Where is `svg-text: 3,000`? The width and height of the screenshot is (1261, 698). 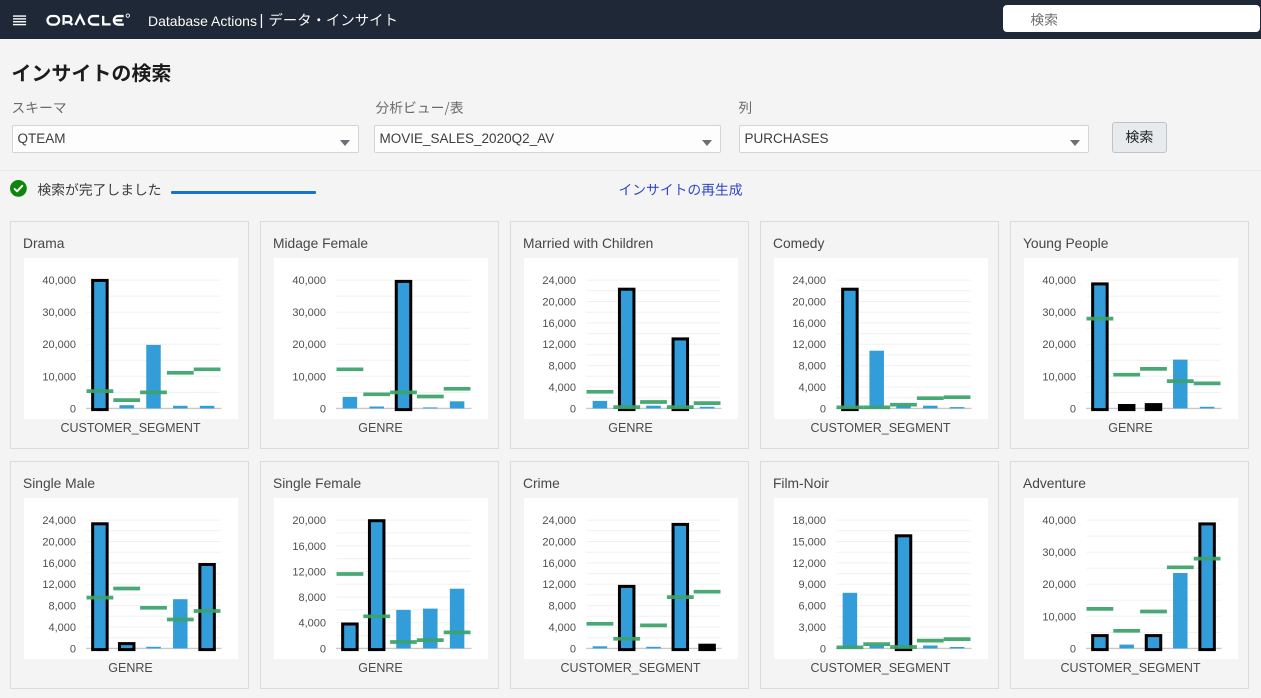 svg-text: 3,000 is located at coordinates (812, 628).